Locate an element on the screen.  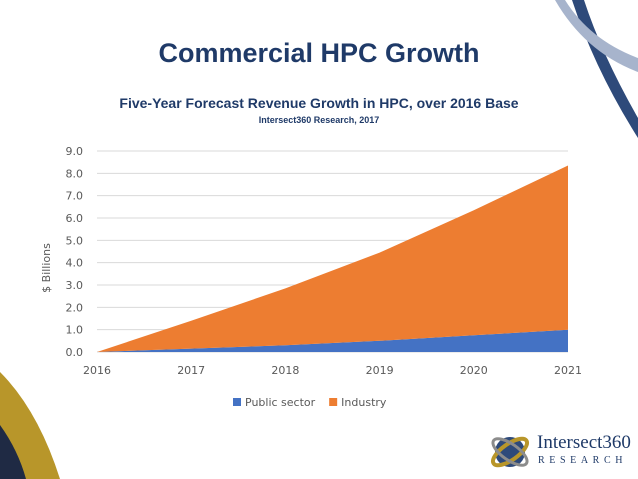
intersect360-logo is located at coordinates (510, 452).